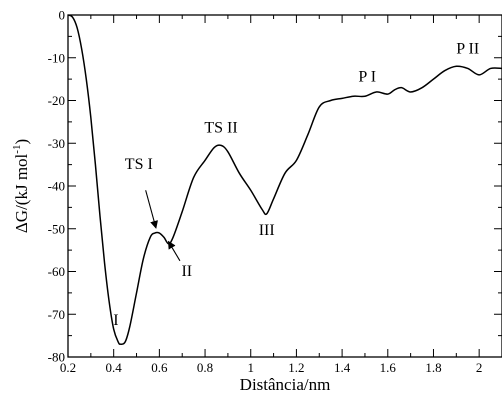 This screenshot has width=502, height=394. What do you see at coordinates (21, 142) in the screenshot?
I see `y-axis-title-close: )` at bounding box center [21, 142].